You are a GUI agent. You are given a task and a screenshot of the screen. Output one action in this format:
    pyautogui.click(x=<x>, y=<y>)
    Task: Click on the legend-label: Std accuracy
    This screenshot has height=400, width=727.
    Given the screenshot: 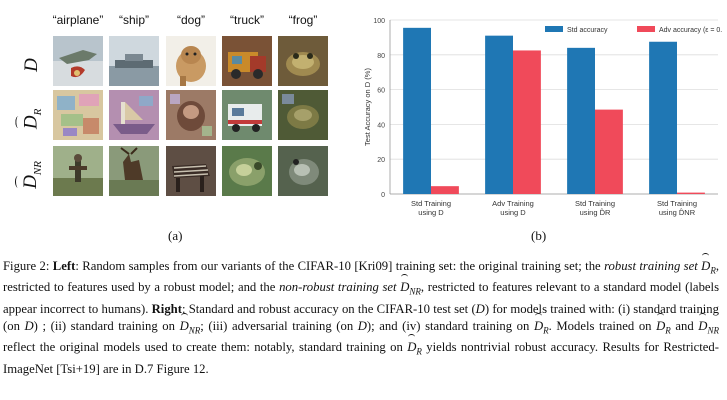 What is the action you would take?
    pyautogui.click(x=587, y=30)
    